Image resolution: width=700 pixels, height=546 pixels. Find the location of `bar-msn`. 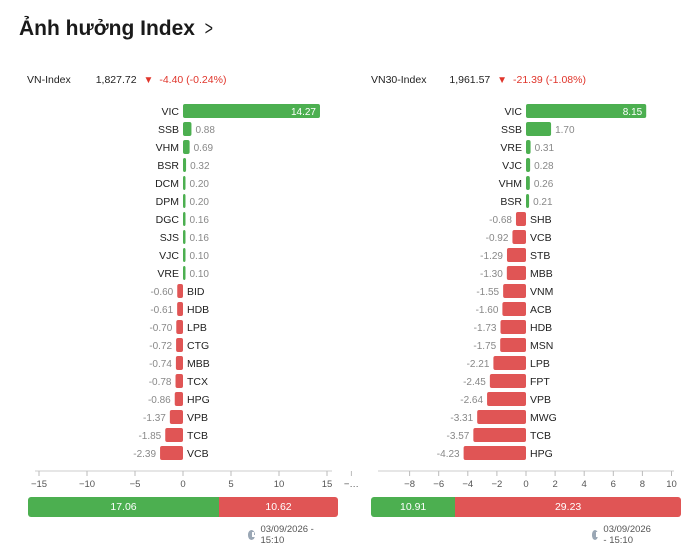

bar-msn is located at coordinates (513, 345).